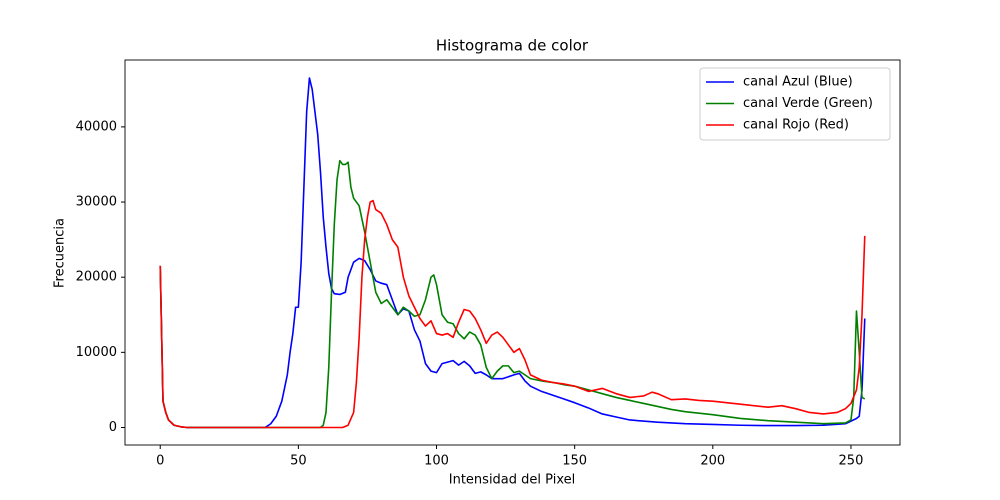 This screenshot has width=1000, height=500. Describe the element at coordinates (113, 427) in the screenshot. I see `y-tick-label: 0` at that location.